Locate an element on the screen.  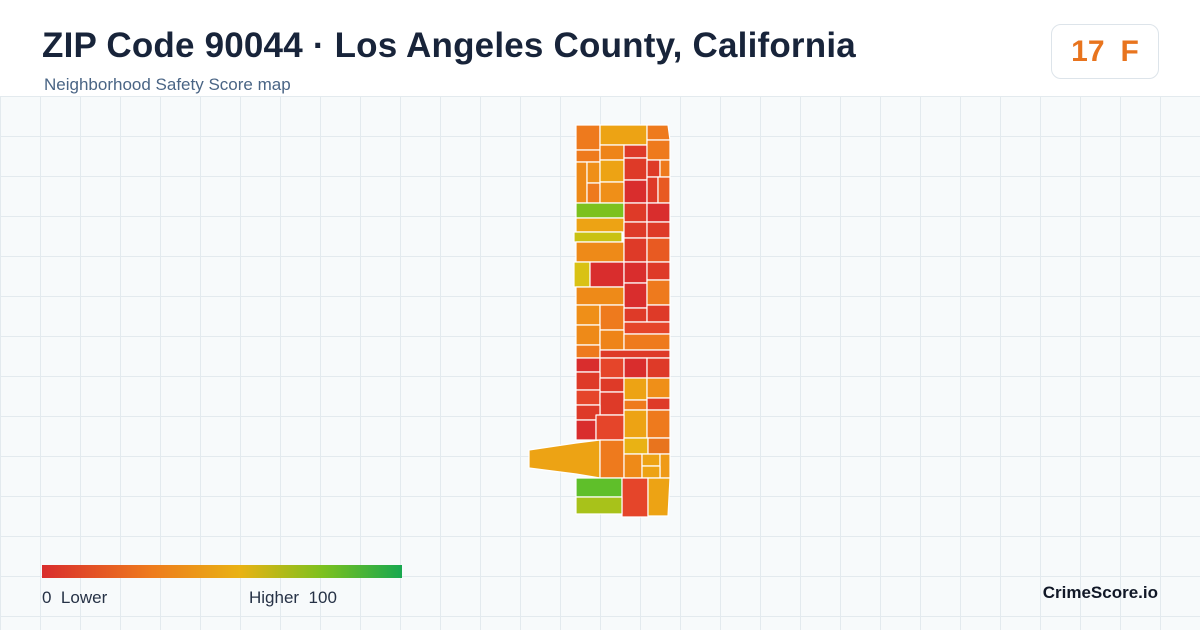
brand-logo-text: CrimeScore.io is located at coordinates (1100, 592).